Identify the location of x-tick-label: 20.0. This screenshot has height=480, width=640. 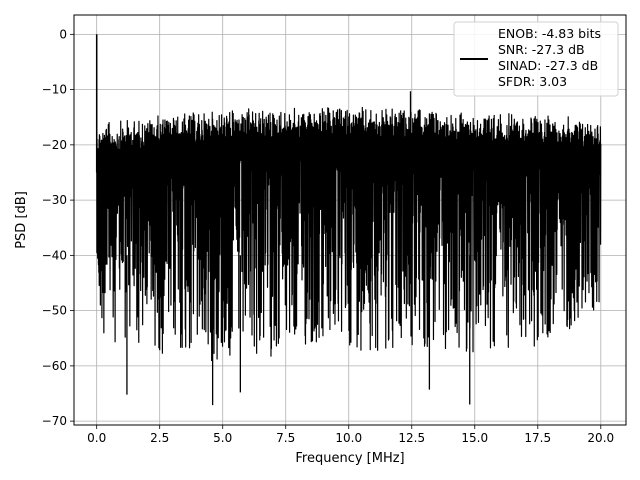
(600, 438).